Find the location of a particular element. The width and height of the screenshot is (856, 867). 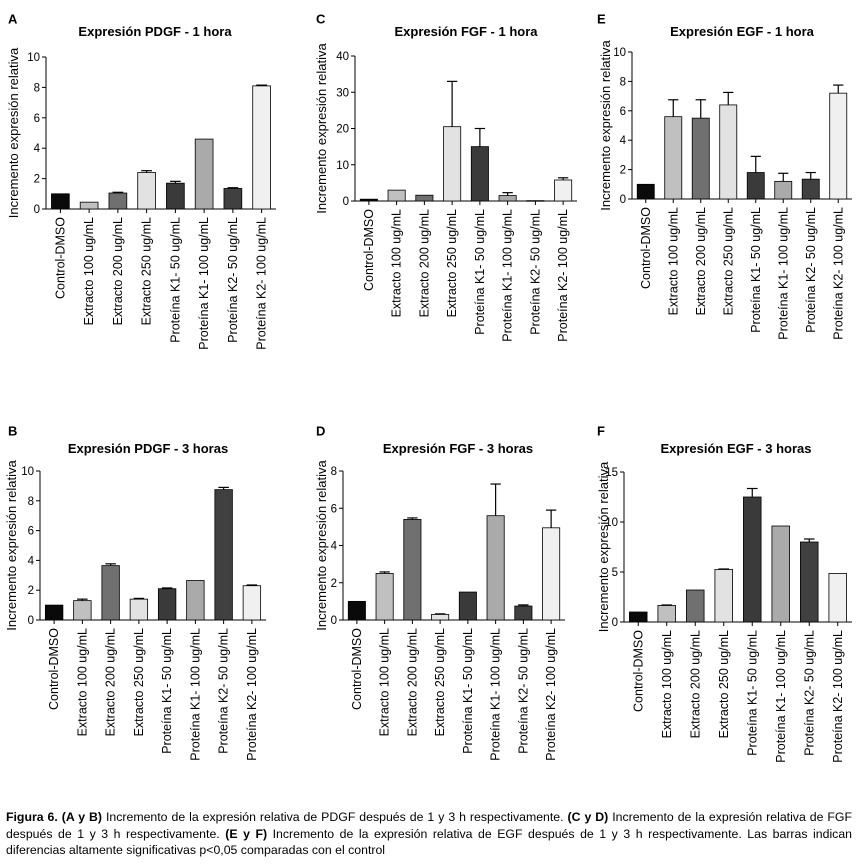

y-tick-label: 5 is located at coordinates (615, 573).